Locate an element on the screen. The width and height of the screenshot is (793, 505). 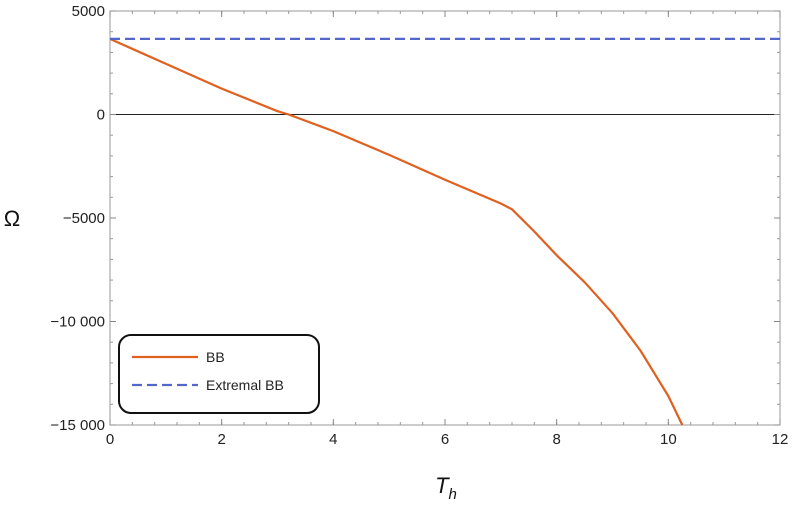
x-tick-label: 6 is located at coordinates (445, 439).